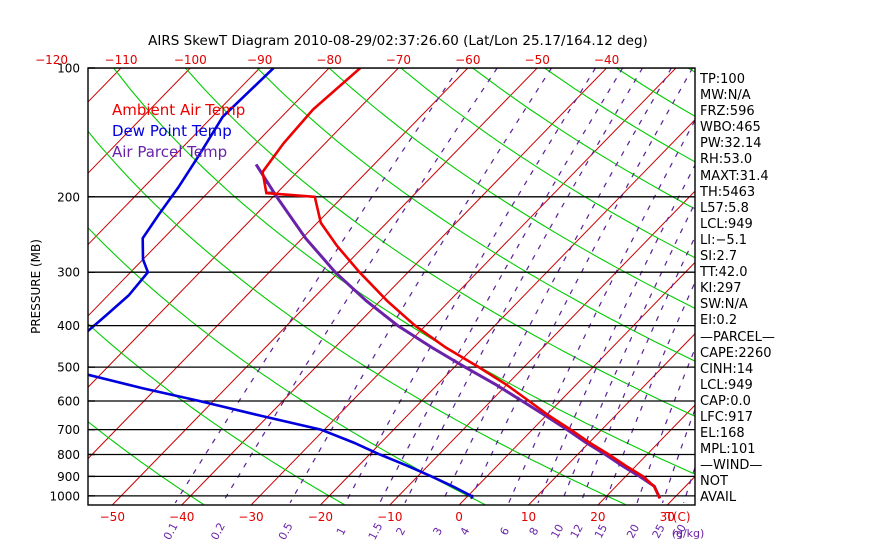  What do you see at coordinates (68, 402) in the screenshot?
I see `pressure-tick-label-600: 600` at bounding box center [68, 402].